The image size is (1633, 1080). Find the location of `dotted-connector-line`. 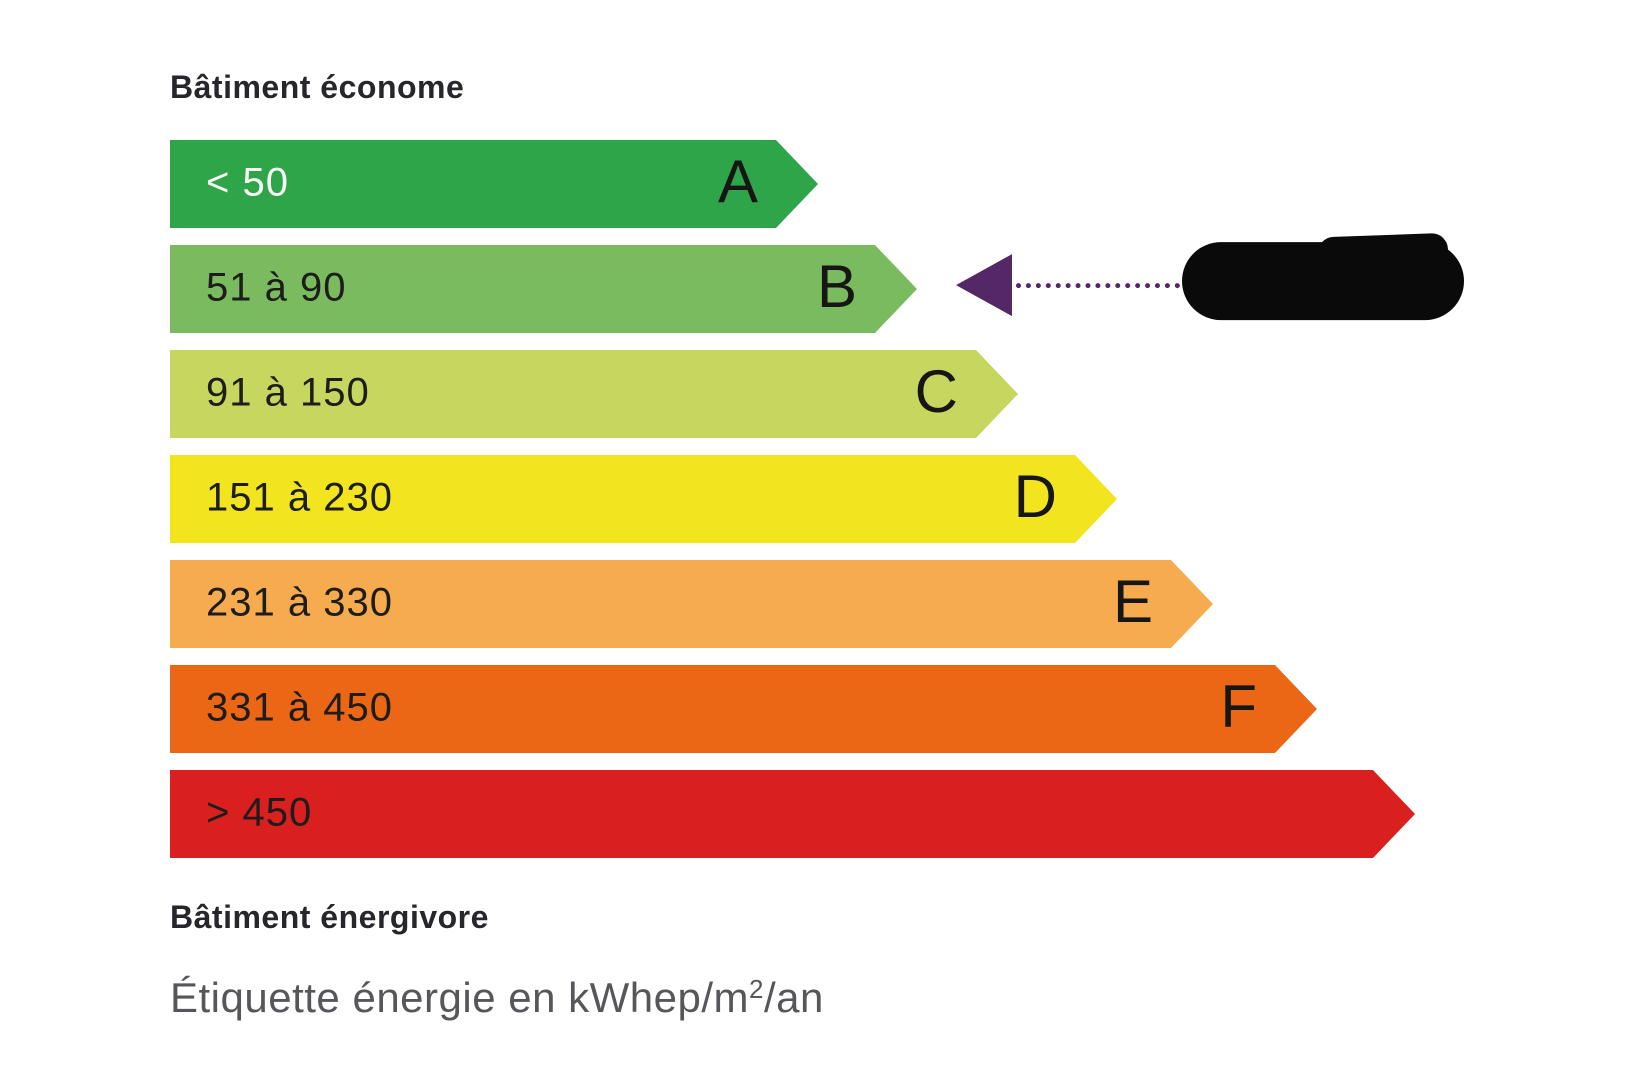

dotted-connector-line is located at coordinates (1098, 285).